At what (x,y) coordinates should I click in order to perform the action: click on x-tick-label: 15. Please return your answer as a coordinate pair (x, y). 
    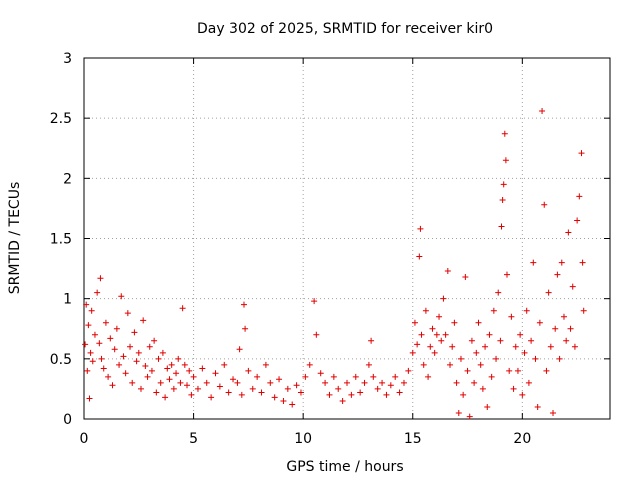
    Looking at the image, I should click on (413, 439).